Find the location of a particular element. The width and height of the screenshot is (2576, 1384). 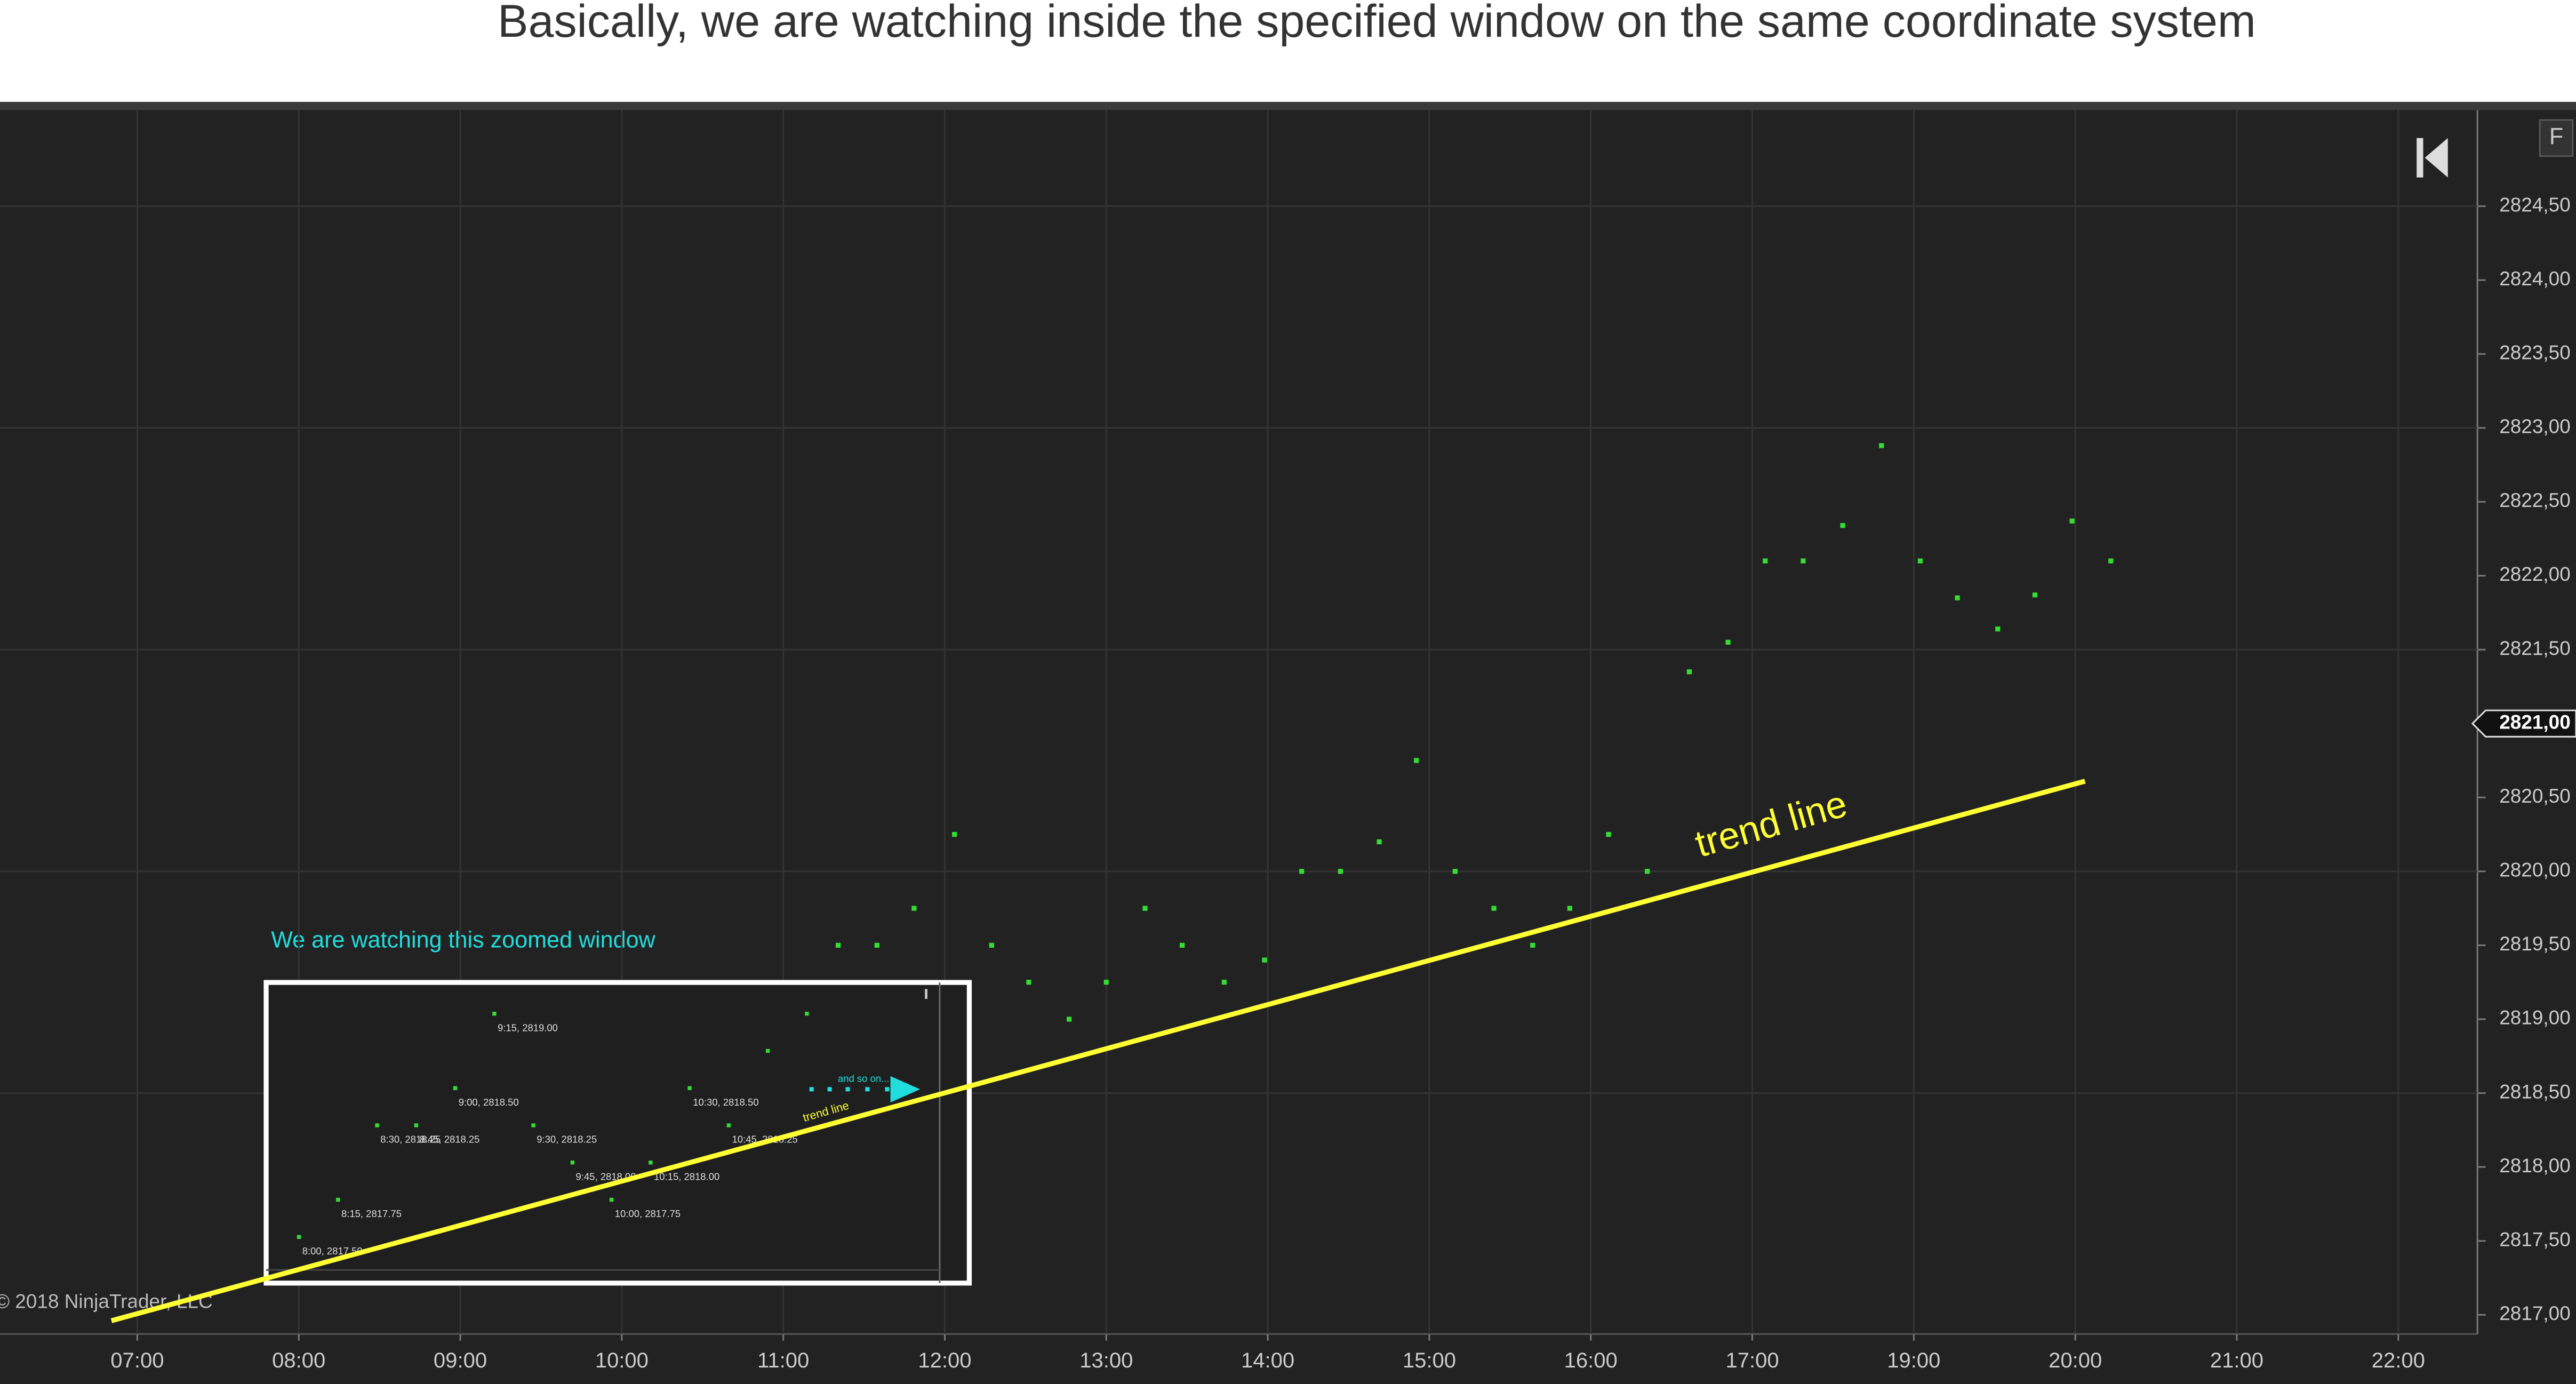

point-label: 10:30, 2818.50 is located at coordinates (725, 1102).